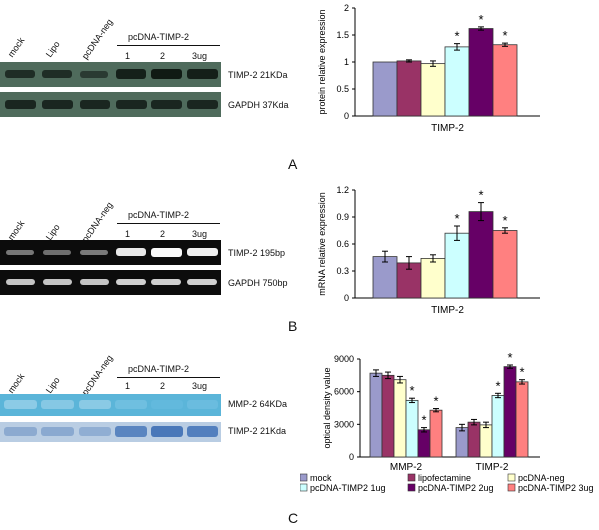 The width and height of the screenshot is (599, 530). What do you see at coordinates (257, 253) in the screenshot?
I see `gel-label-timp2: TIMP-2 195bp` at bounding box center [257, 253].